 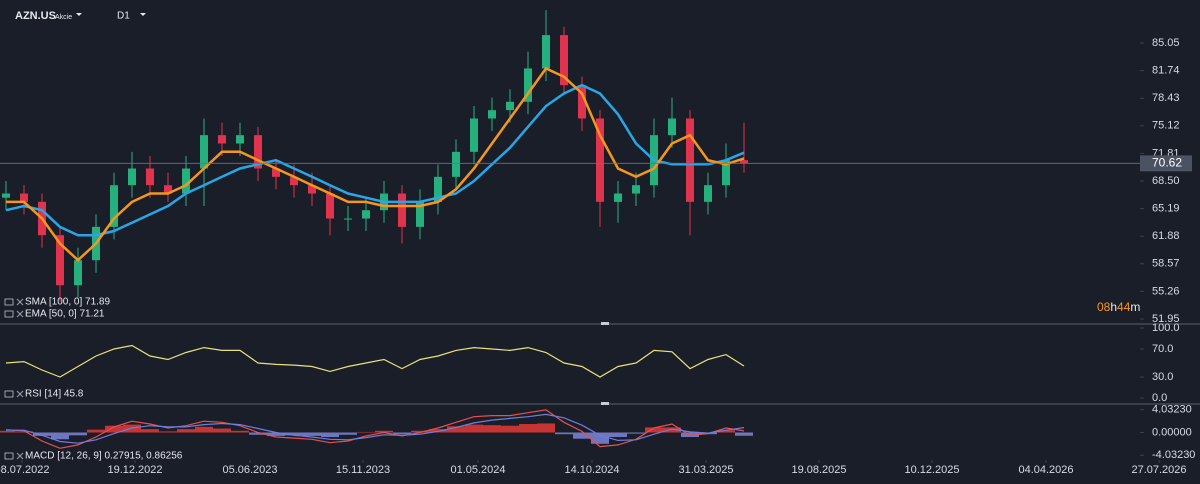 What do you see at coordinates (1166, 328) in the screenshot?
I see `y-tick-label: 100.0` at bounding box center [1166, 328].